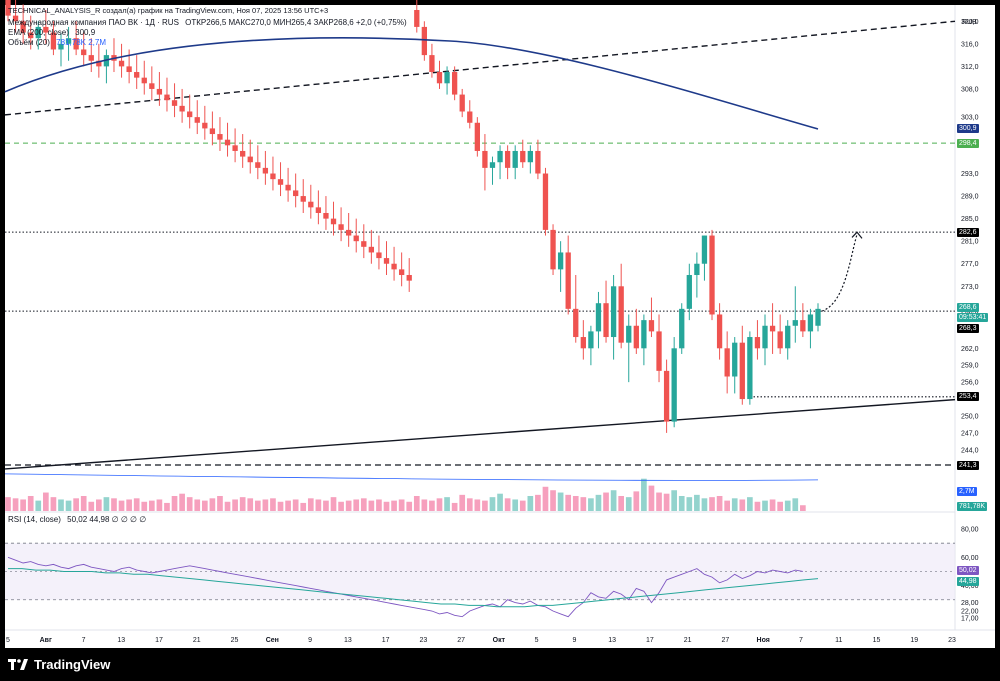 The width and height of the screenshot is (1000, 681). Describe the element at coordinates (688, 640) in the screenshot. I see `time-axis-label: 21` at that location.